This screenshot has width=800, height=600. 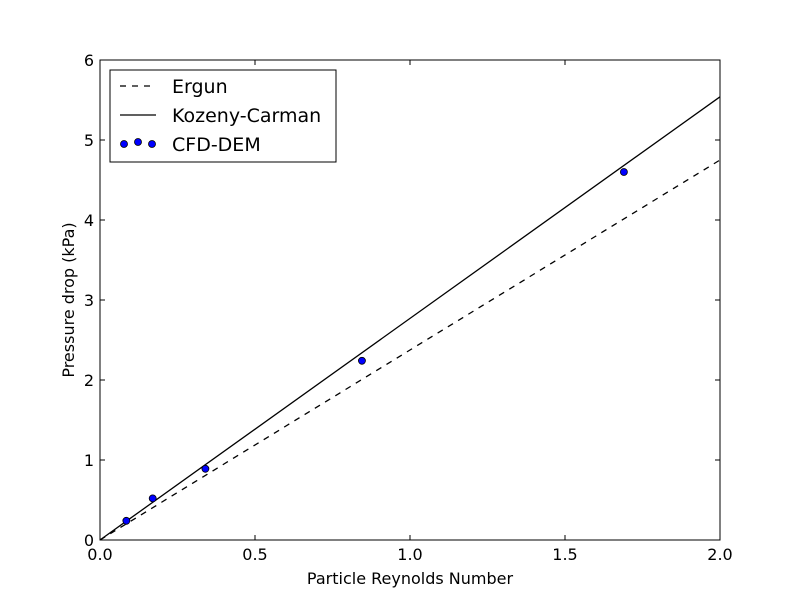 I want to click on y-tick-label: 2, so click(x=89, y=380).